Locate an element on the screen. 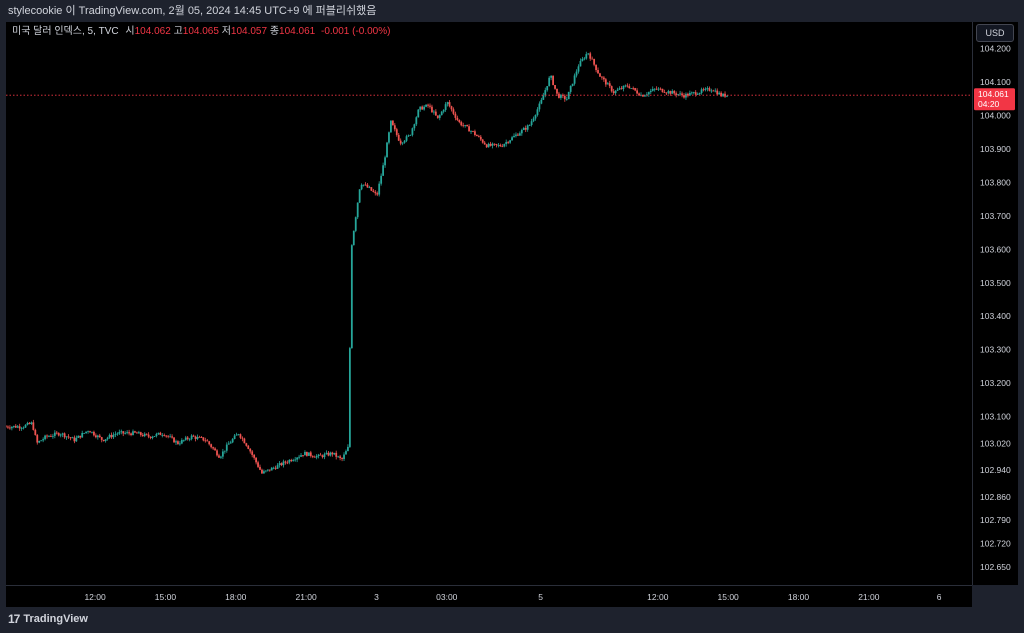 Image resolution: width=1024 pixels, height=633 pixels. x-tick-label: 18:00 is located at coordinates (236, 597).